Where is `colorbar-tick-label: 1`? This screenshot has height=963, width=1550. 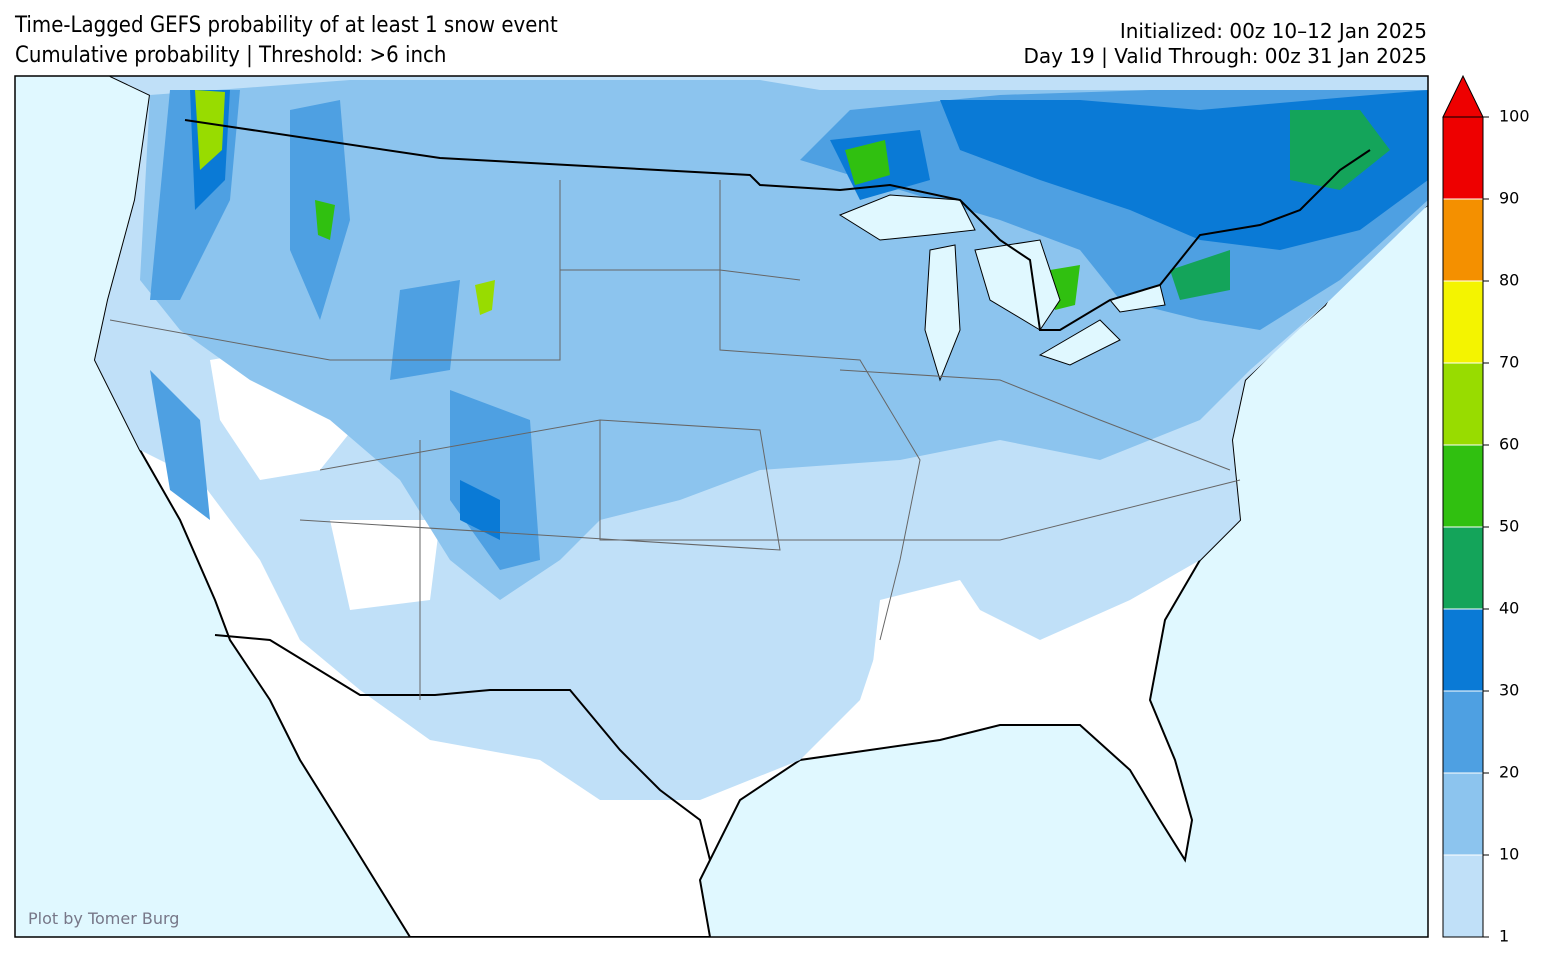 colorbar-tick-label: 1 is located at coordinates (1504, 936).